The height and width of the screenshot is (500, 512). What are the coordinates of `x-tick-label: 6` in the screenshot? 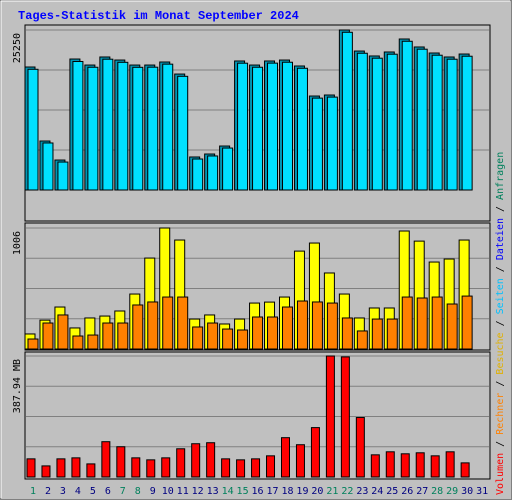 It's located at (108, 491).